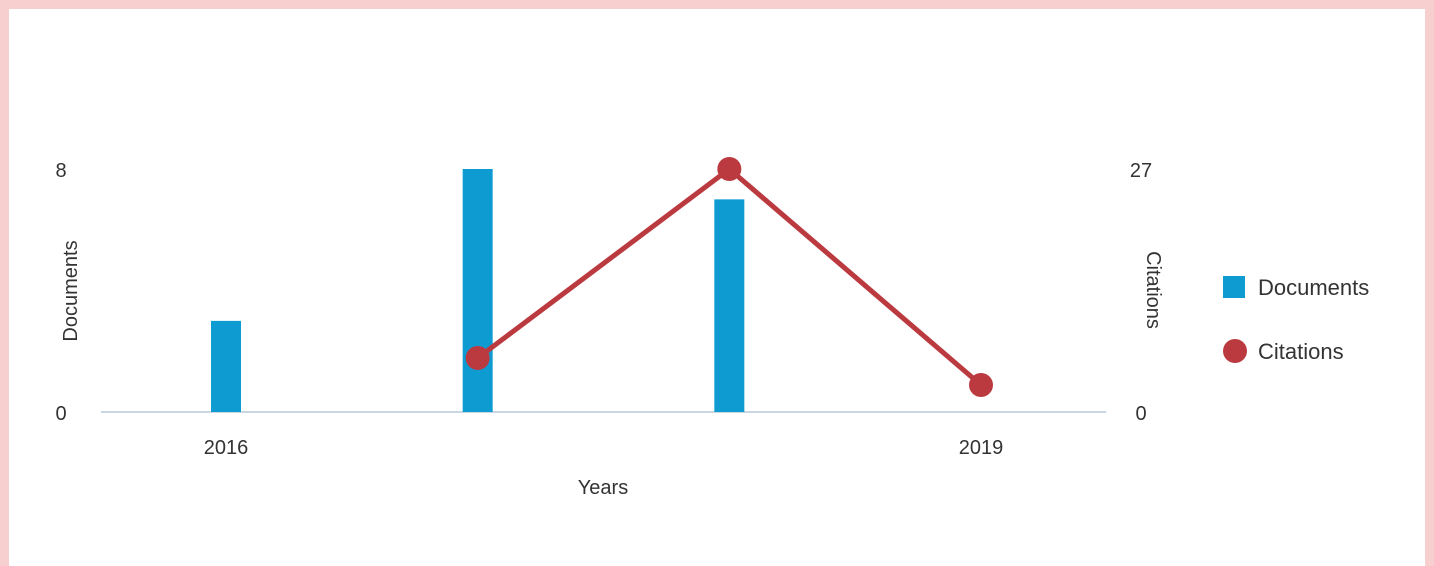 Image resolution: width=1434 pixels, height=566 pixels. What do you see at coordinates (1140, 414) in the screenshot?
I see `y-right-tick-bottom: 0` at bounding box center [1140, 414].